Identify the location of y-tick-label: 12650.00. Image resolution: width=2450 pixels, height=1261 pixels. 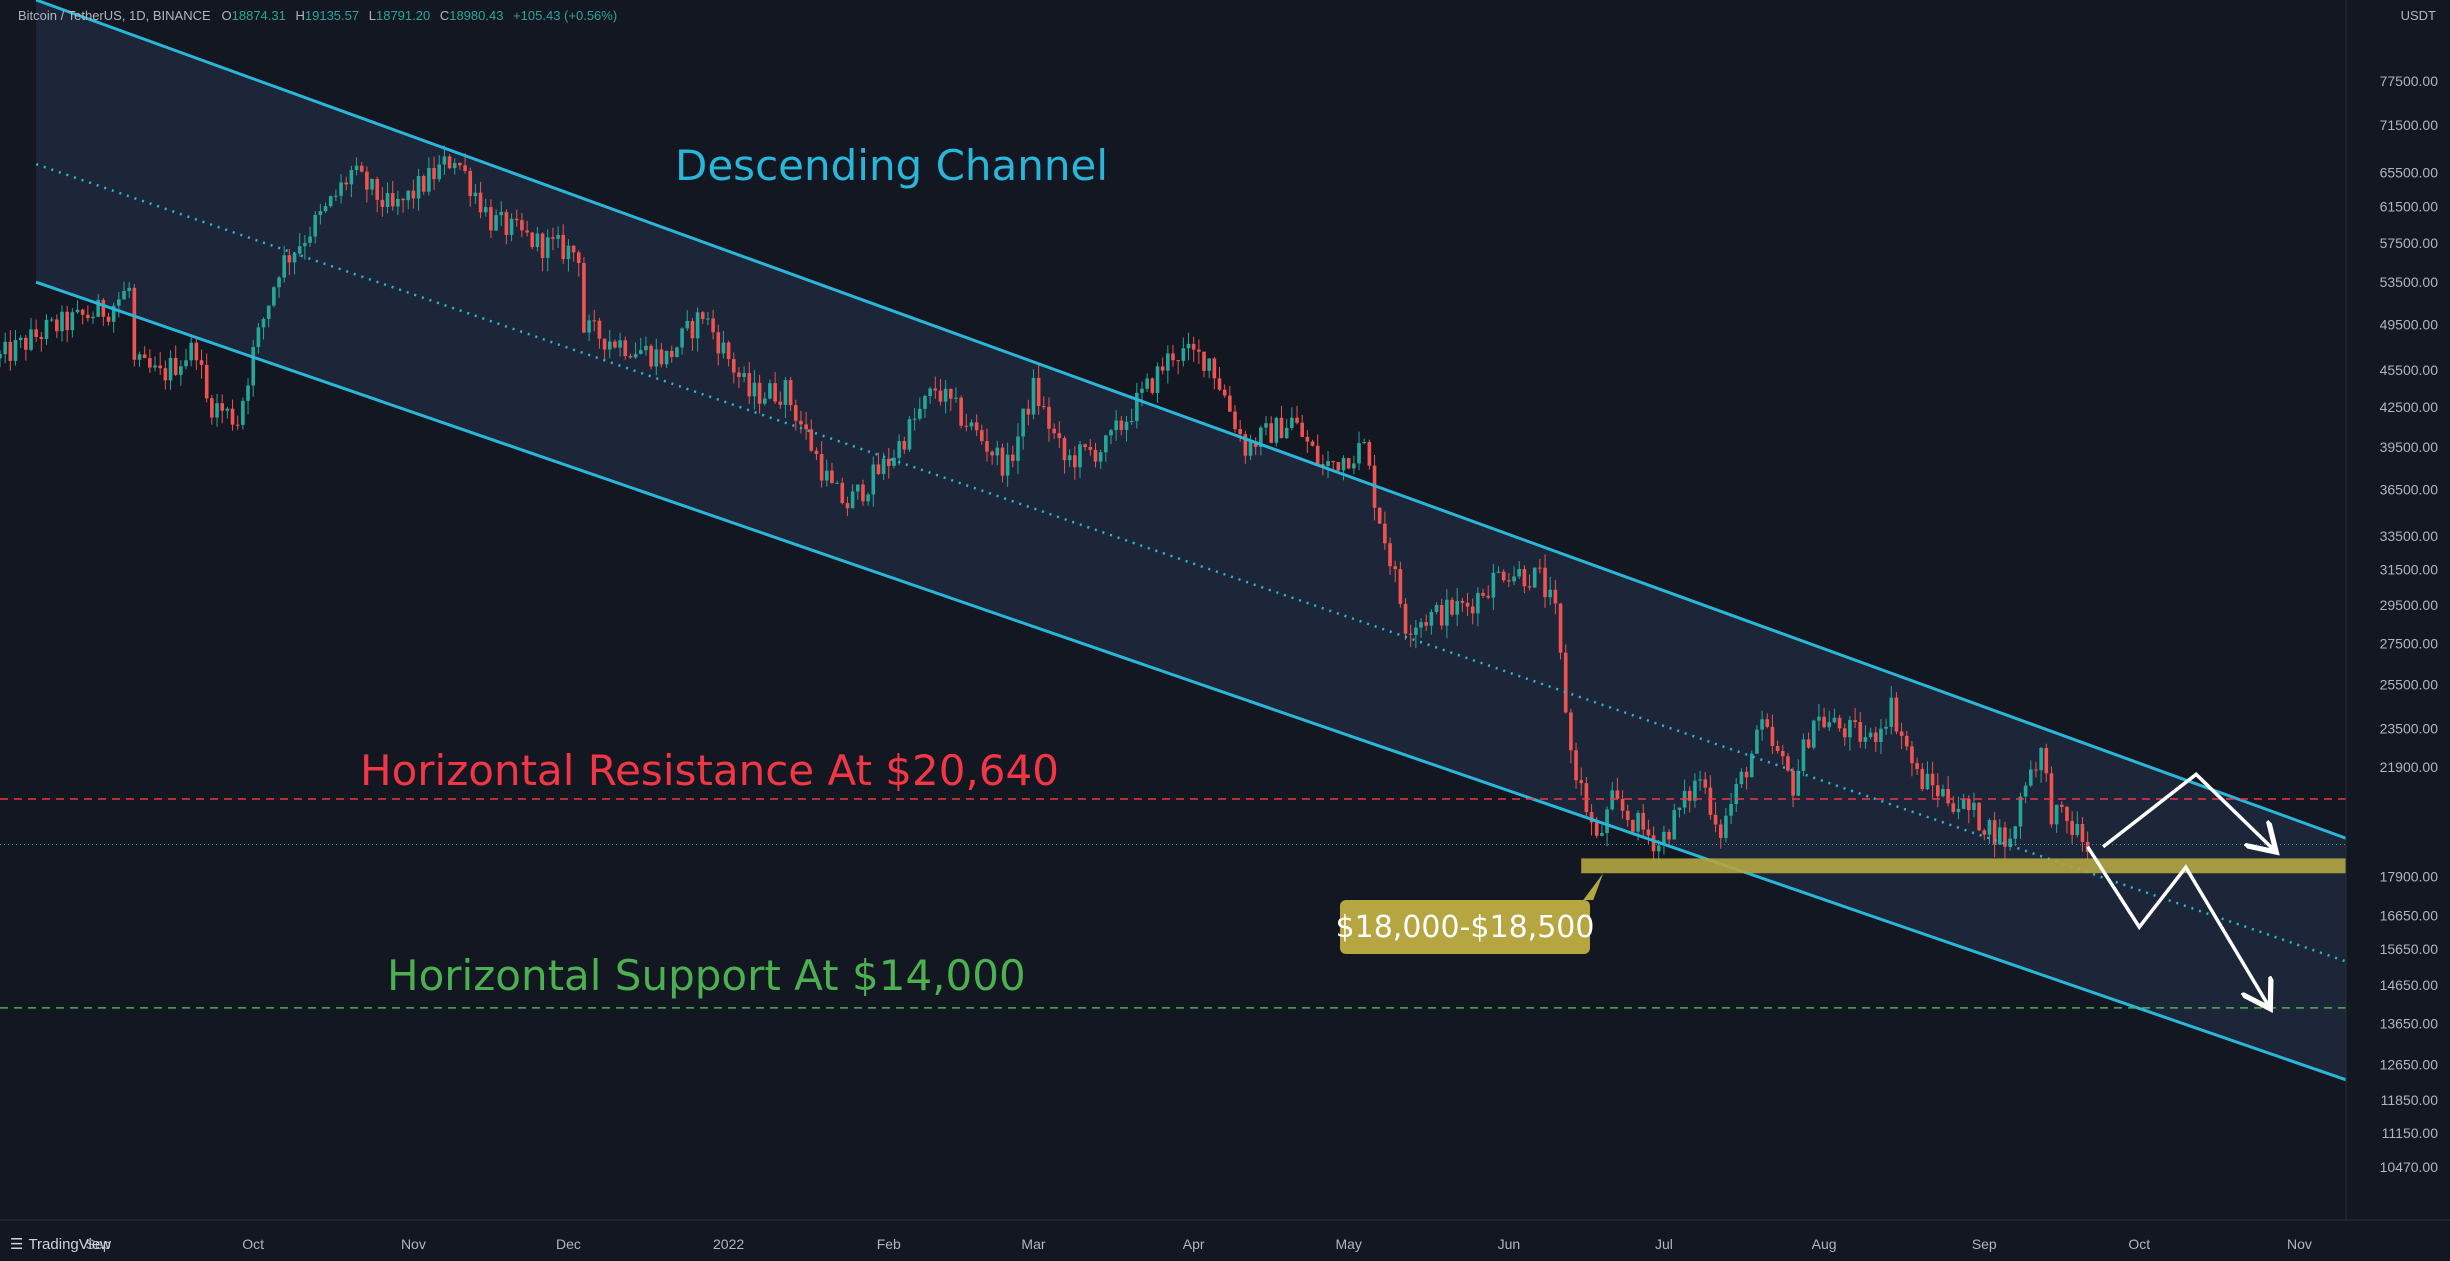
(2409, 1065).